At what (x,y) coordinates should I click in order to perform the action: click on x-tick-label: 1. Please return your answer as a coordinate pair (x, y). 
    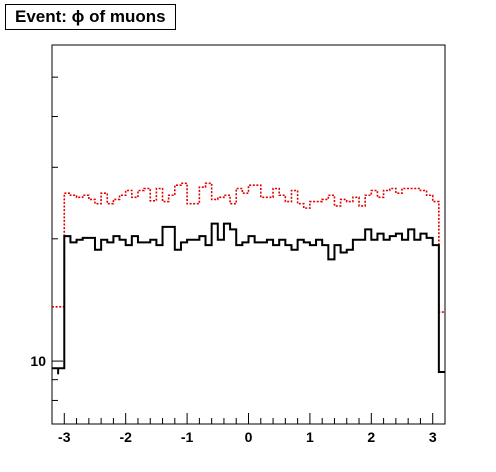
    Looking at the image, I should click on (310, 437).